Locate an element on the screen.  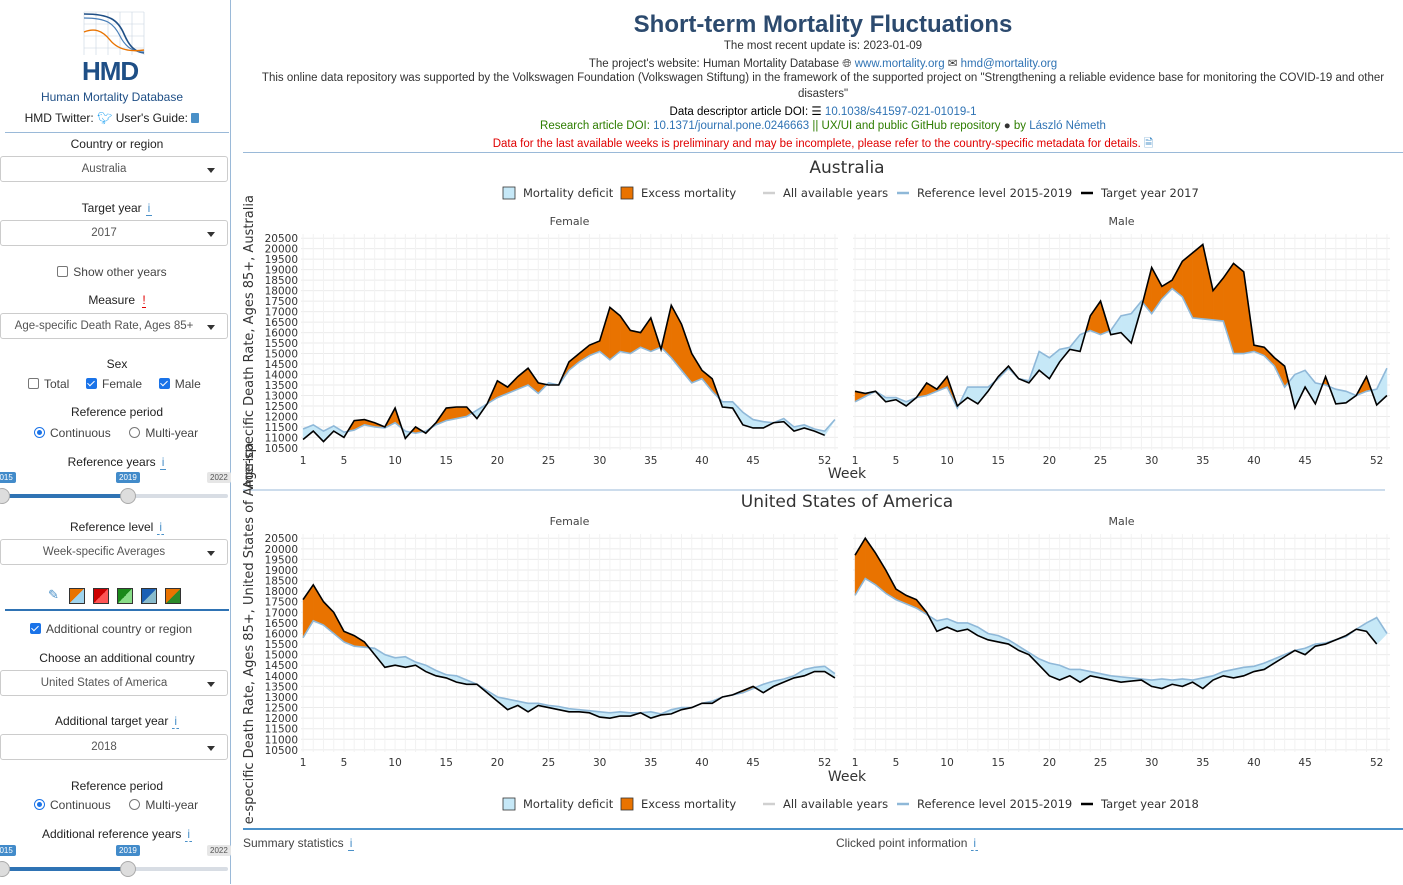
continuous2-radio is located at coordinates (39, 804).